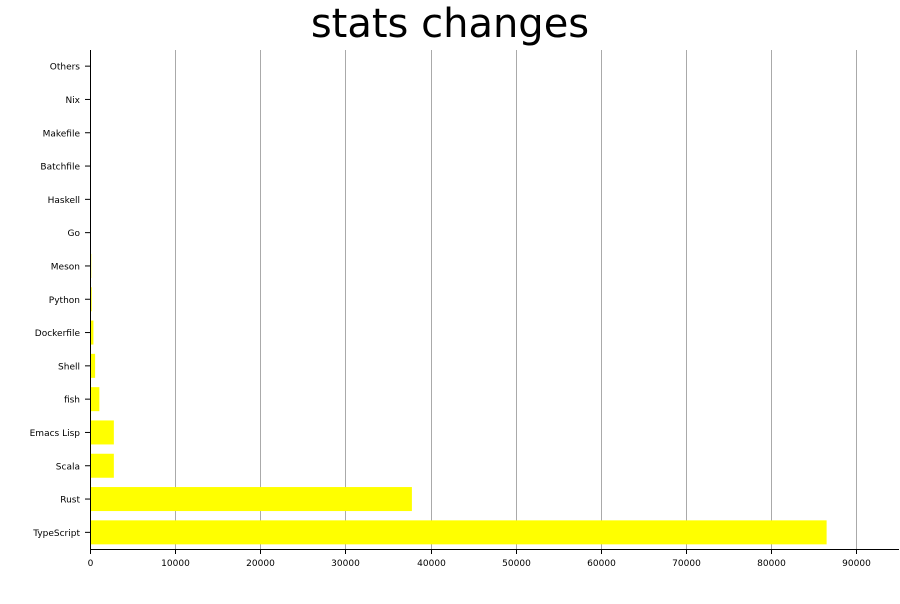 This screenshot has width=900, height=604. What do you see at coordinates (69, 367) in the screenshot?
I see `y-tick-label: Shell` at bounding box center [69, 367].